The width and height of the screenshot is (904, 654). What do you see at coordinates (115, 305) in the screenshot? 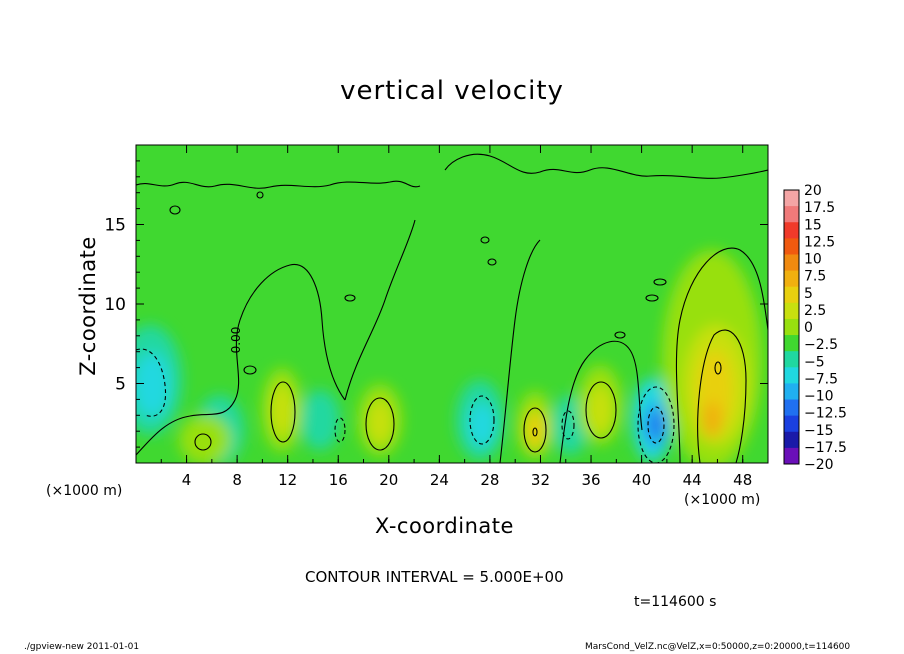
I see `y-tick-label: 10` at bounding box center [115, 305].